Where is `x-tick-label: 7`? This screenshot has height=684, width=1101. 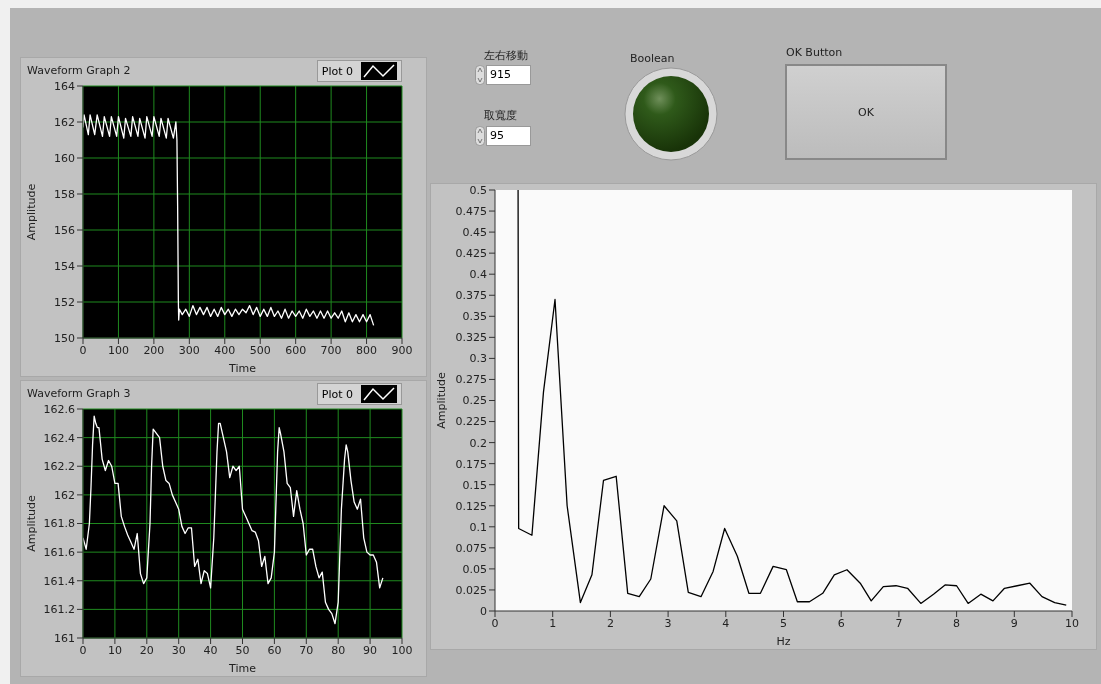
x-tick-label: 7 is located at coordinates (899, 623).